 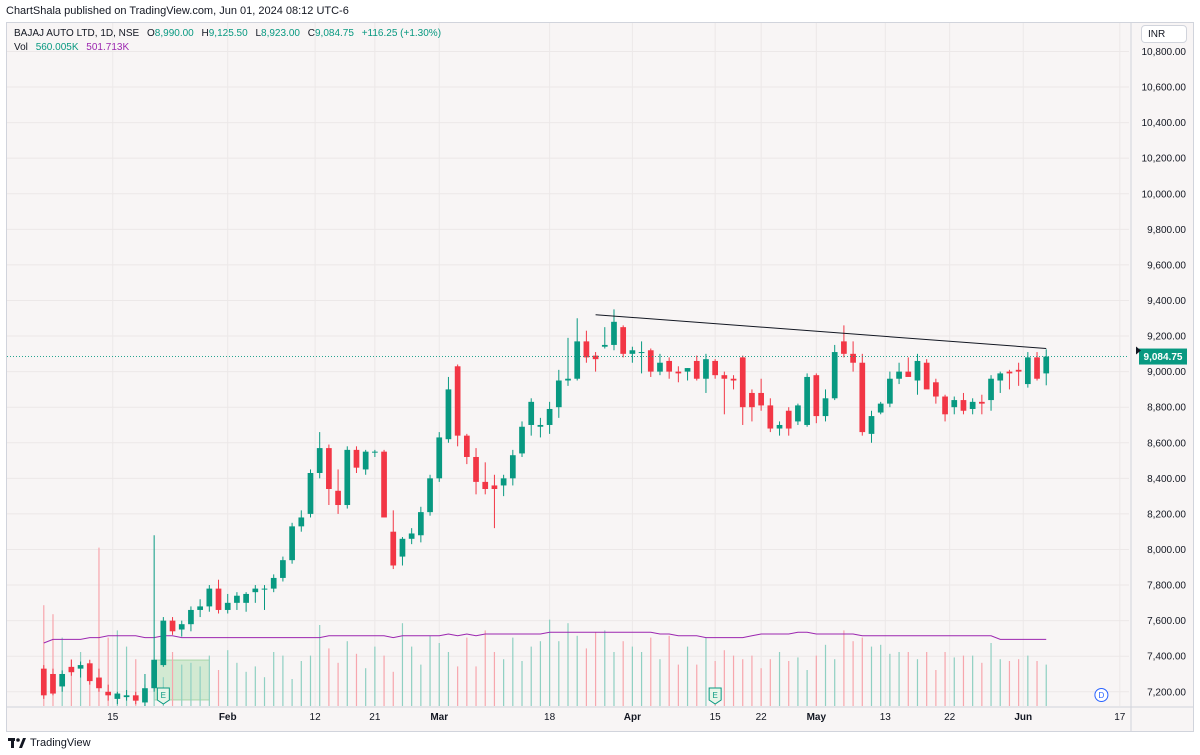 What do you see at coordinates (60, 743) in the screenshot?
I see `footer-brand: TradingView` at bounding box center [60, 743].